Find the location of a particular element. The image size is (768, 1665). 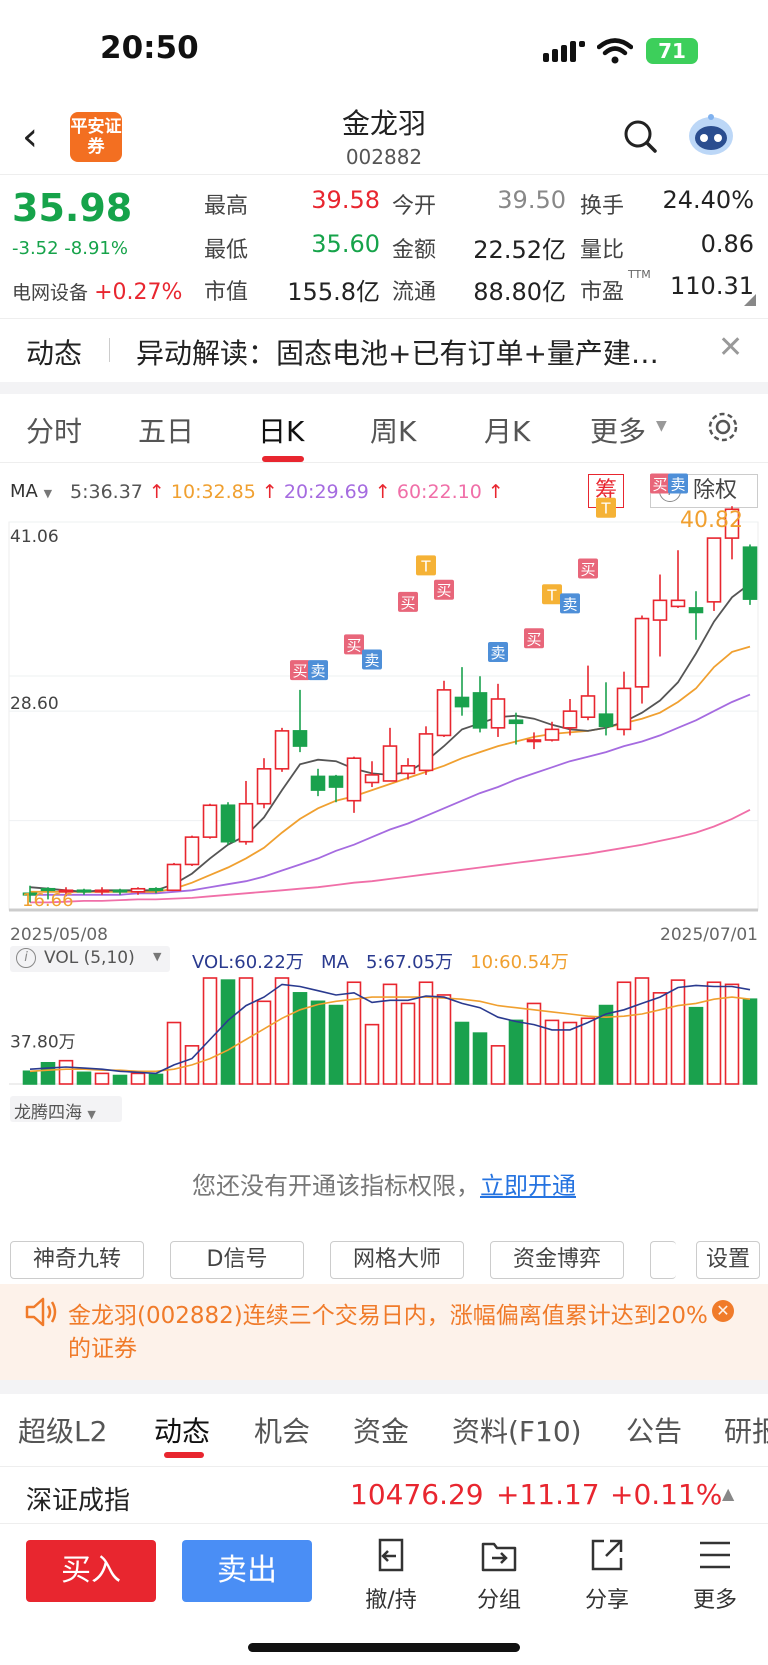

tool-capital-game: 资金博弈 is located at coordinates (557, 1260).